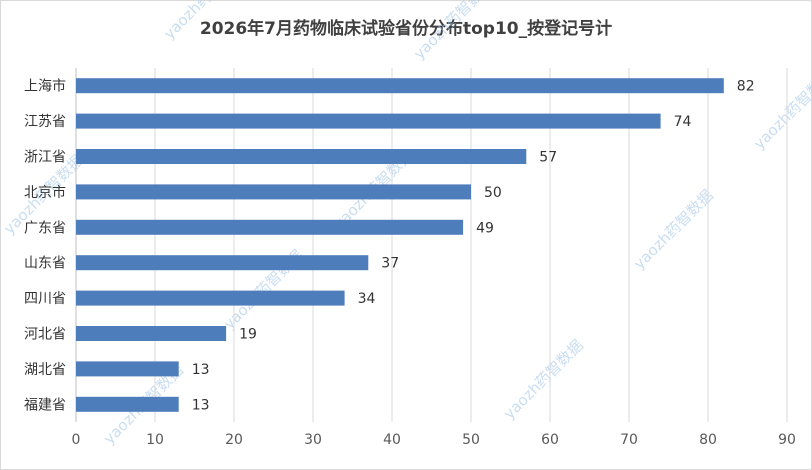 The width and height of the screenshot is (812, 470). I want to click on x-tick-label: 40, so click(392, 440).